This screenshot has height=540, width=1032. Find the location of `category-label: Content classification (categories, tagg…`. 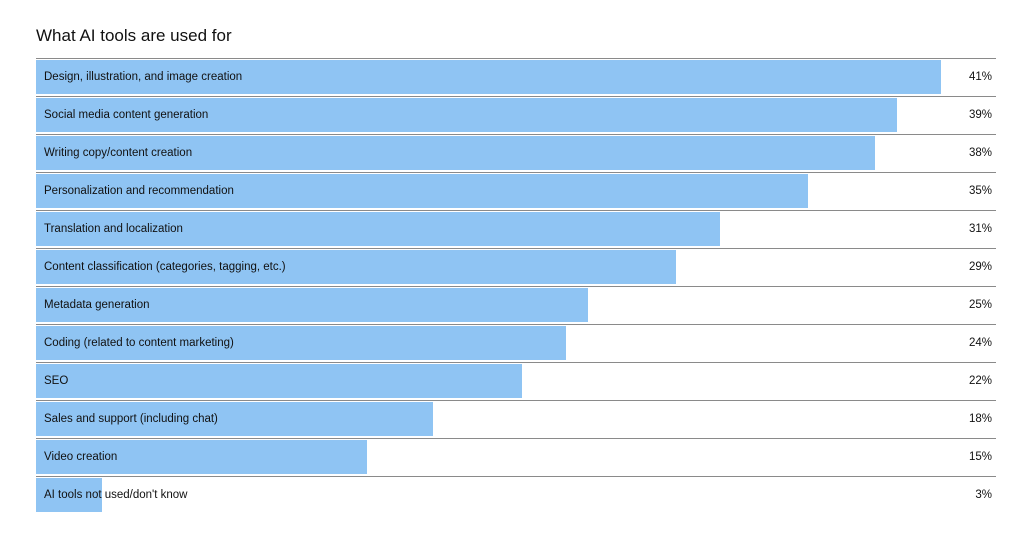

category-label: Content classification (categories, tagg… is located at coordinates (165, 267).